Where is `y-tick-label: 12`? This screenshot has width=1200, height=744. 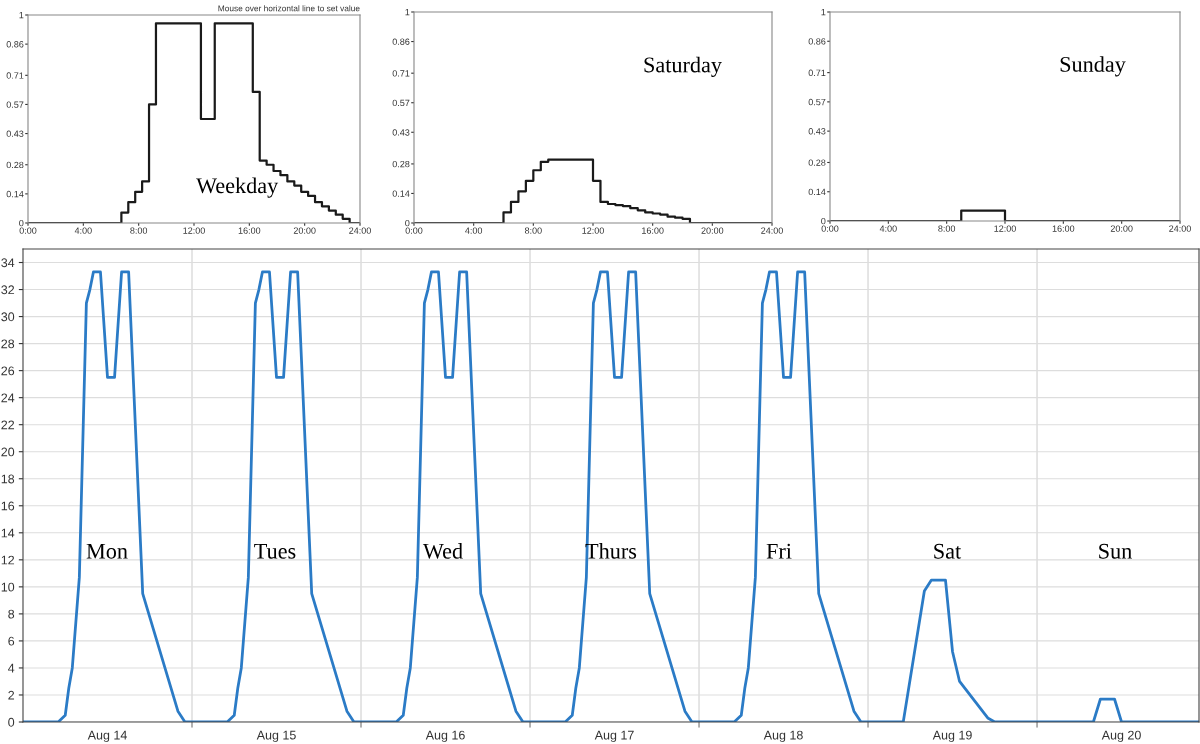
y-tick-label: 12 is located at coordinates (8, 560).